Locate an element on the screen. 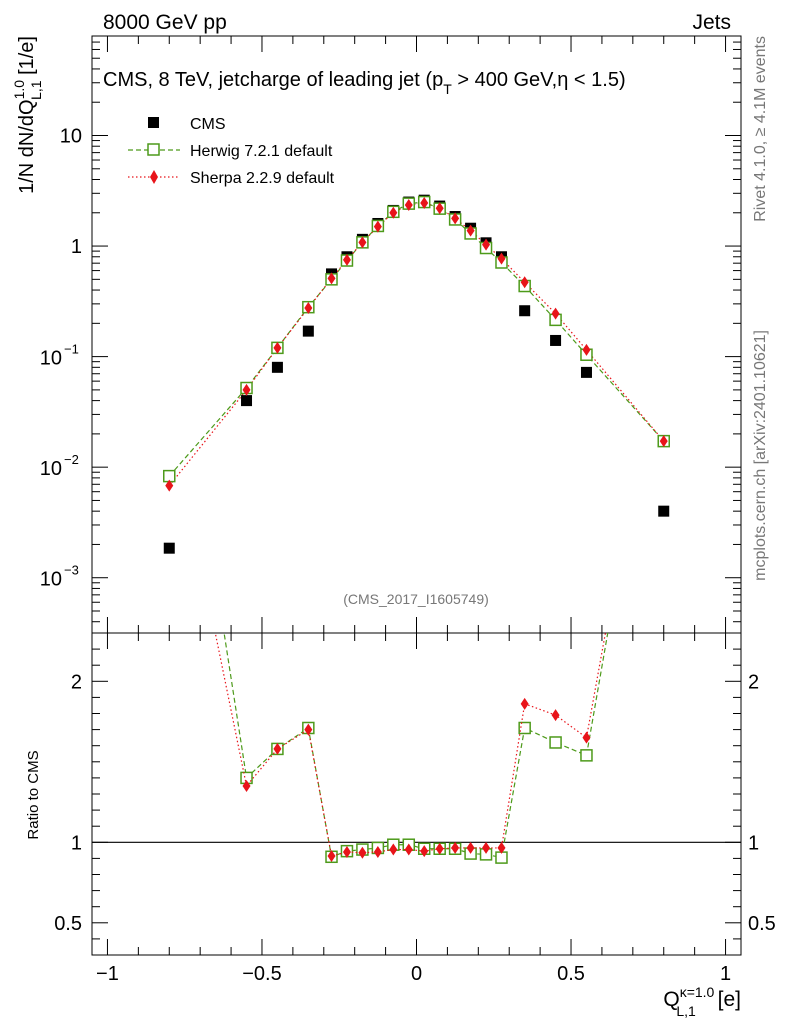 Image resolution: width=786 pixels, height=1024 pixels. legend-label-cms: CMS is located at coordinates (208, 124).